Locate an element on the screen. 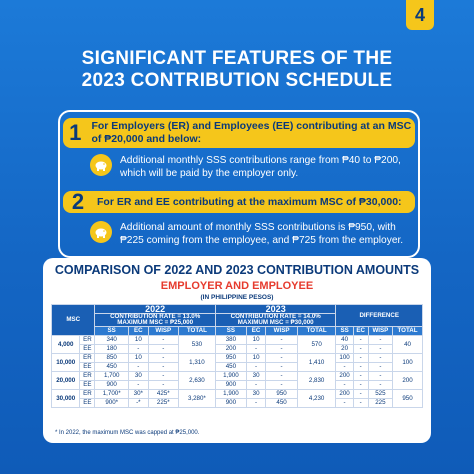 Image resolution: width=474 pixels, height=474 pixels. msc-header: MSC is located at coordinates (73, 320).